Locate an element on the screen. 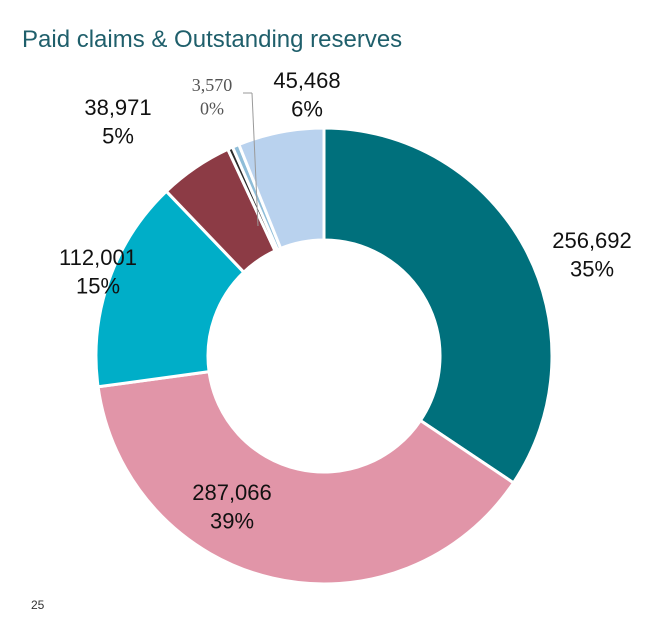 Image resolution: width=645 pixels, height=629 pixels. slice-label: 3,570 0% is located at coordinates (212, 96).